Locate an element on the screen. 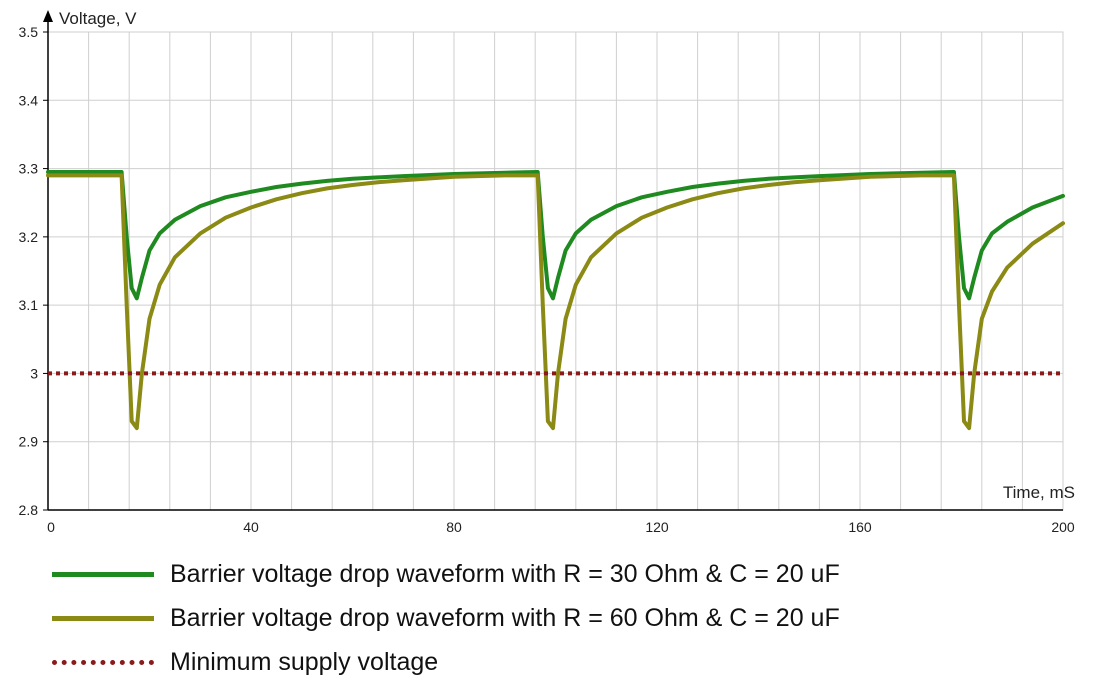 The image size is (1097, 684). legend-swatch-r60 is located at coordinates (103, 618).